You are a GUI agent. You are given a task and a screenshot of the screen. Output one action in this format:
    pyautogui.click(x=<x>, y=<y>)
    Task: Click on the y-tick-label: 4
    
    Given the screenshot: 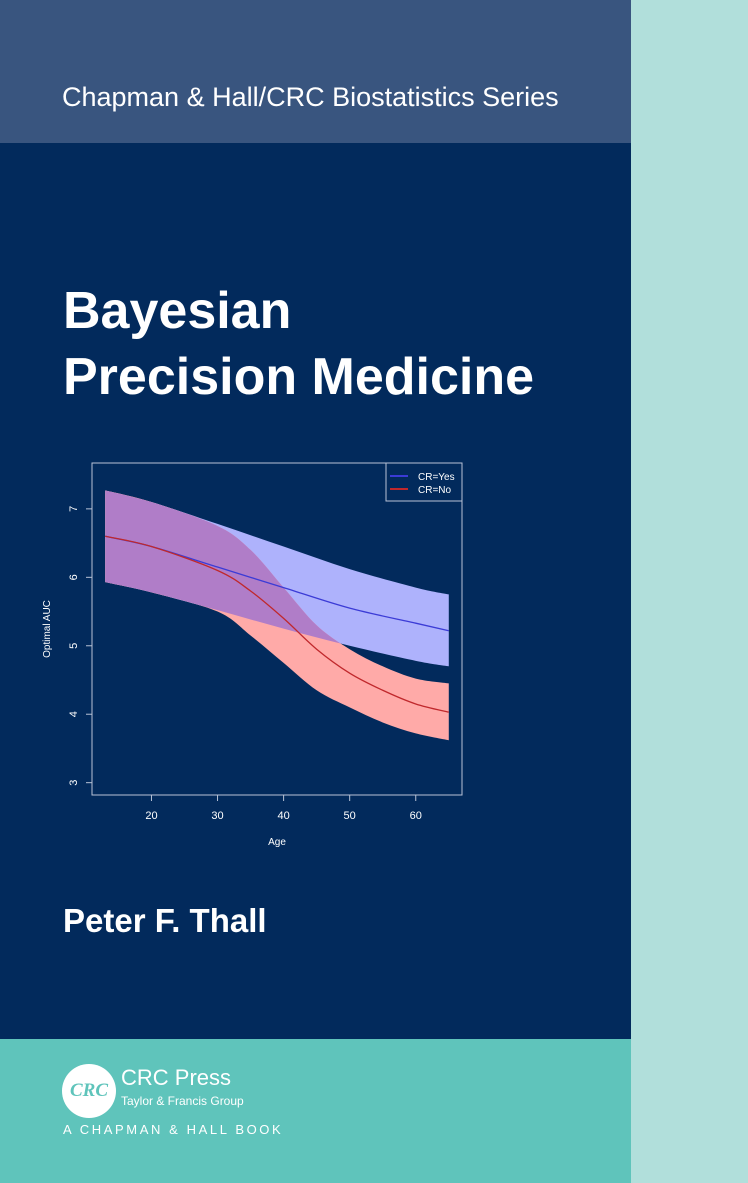 What is the action you would take?
    pyautogui.click(x=74, y=714)
    